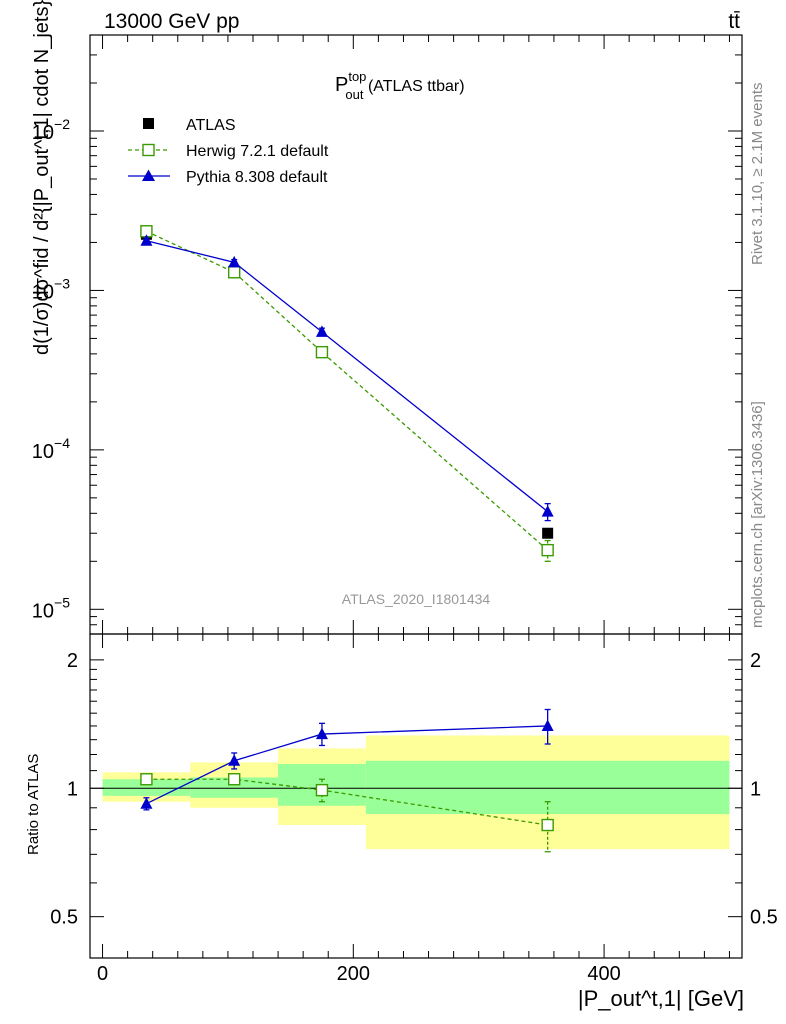  Describe the element at coordinates (603, 974) in the screenshot. I see `x-tick-label-2: 400` at that location.